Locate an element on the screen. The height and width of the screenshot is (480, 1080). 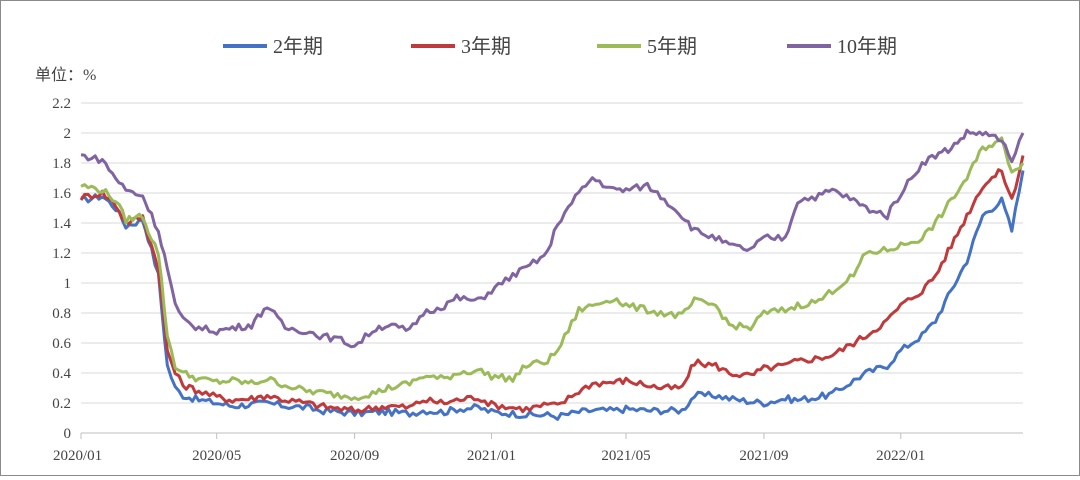
y-tick-label: 1.2 is located at coordinates (61, 254).